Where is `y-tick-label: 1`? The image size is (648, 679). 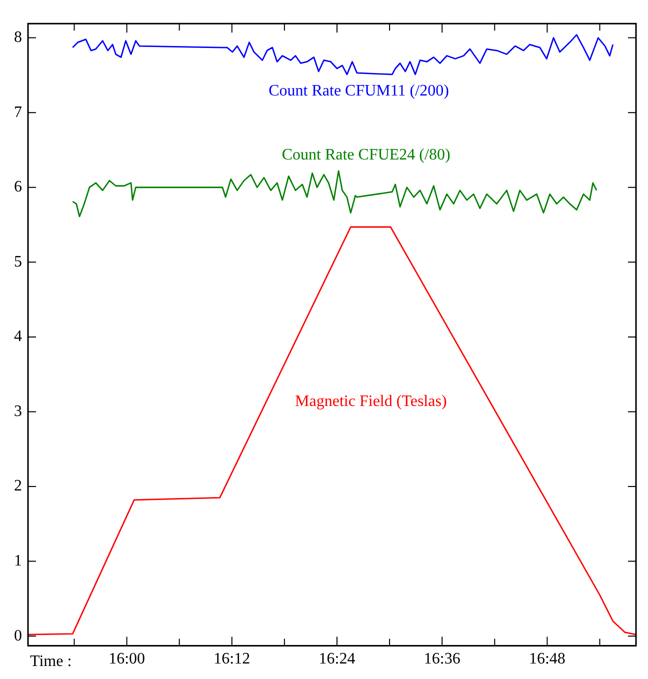 y-tick-label: 1 is located at coordinates (18, 561).